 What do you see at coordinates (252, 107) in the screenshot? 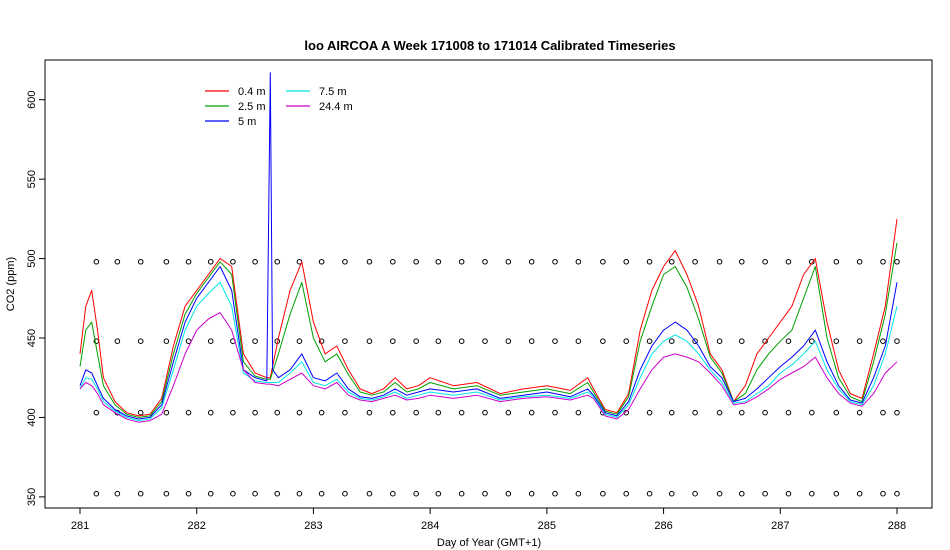
I see `legend-label: 2.5 m` at bounding box center [252, 107].